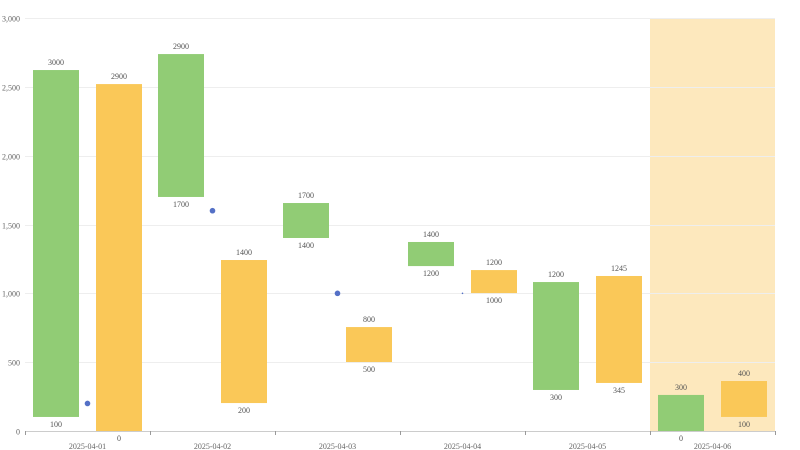 The height and width of the screenshot is (450, 800). I want to click on bar-high-label: 800, so click(369, 319).